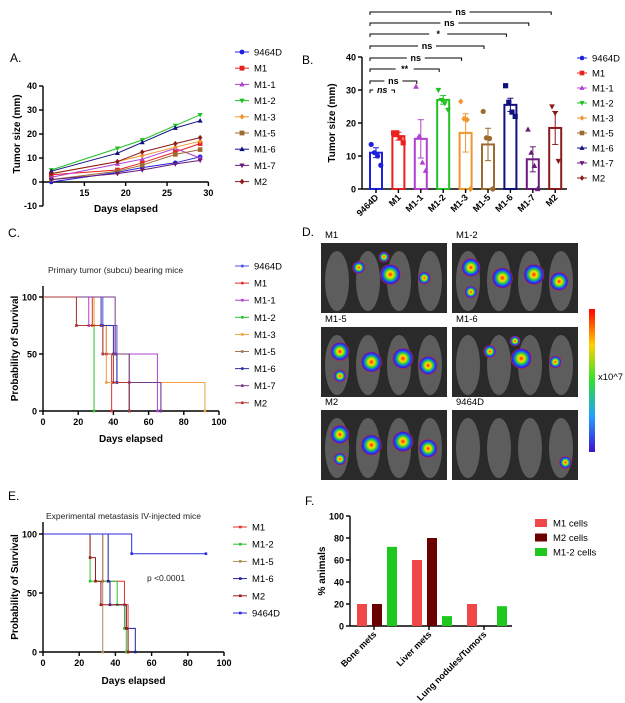 The image size is (625, 703). What do you see at coordinates (610, 377) in the screenshot?
I see `colorbar-unit-label: x10^7` at bounding box center [610, 377].